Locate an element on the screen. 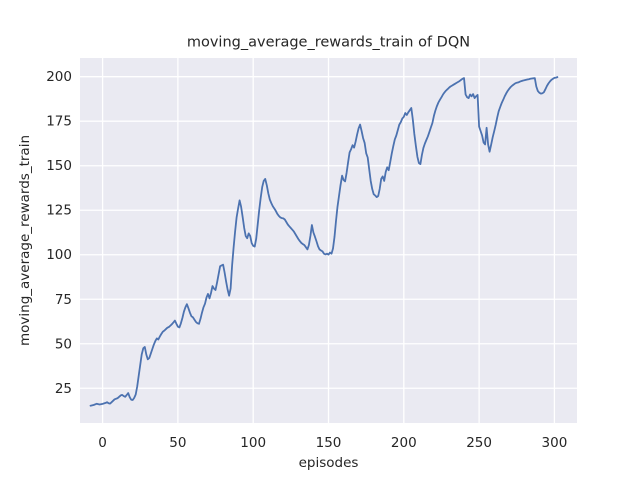  y-tick-label: 150 is located at coordinates (59, 166).